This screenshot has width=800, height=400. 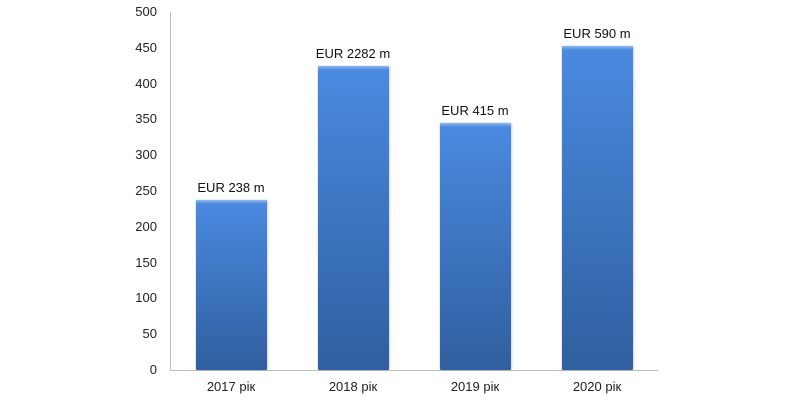 I want to click on data-label: EUR 2282 m, so click(x=353, y=54).